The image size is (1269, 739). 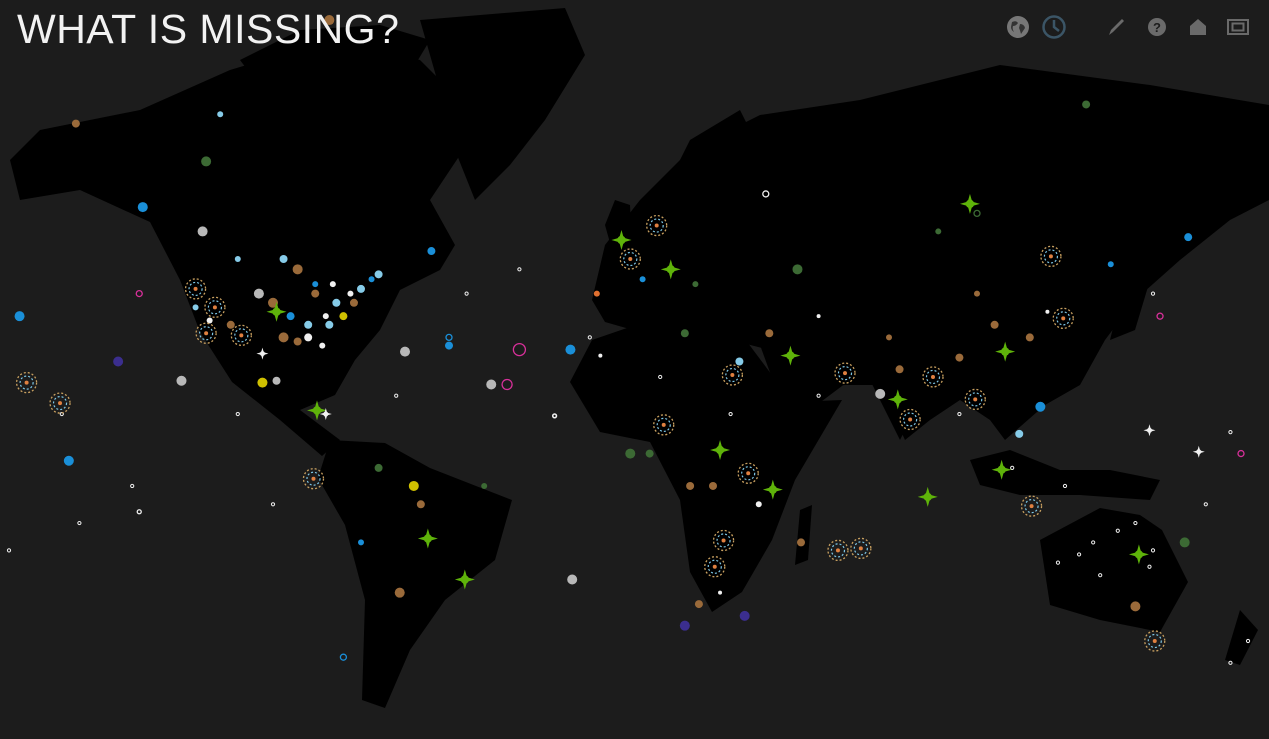 I want to click on fullscreen-button, so click(x=1238, y=27).